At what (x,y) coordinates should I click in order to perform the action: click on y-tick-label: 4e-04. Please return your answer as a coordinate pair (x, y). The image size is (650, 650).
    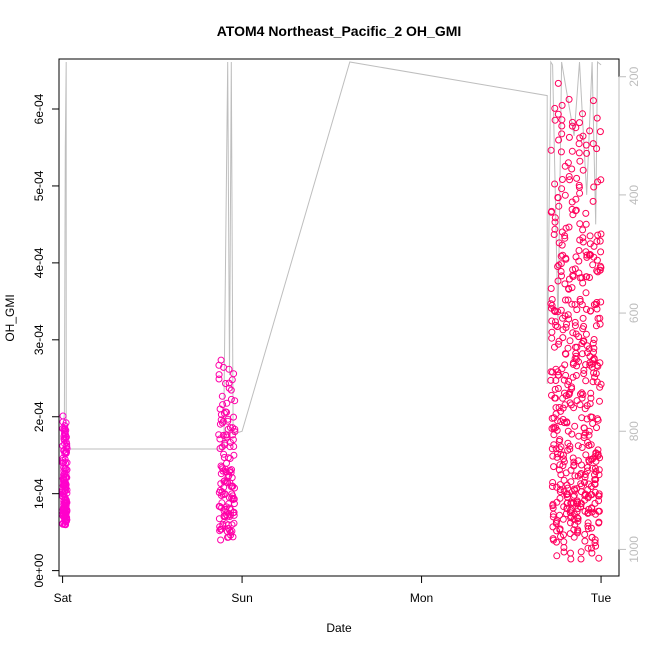
    Looking at the image, I should click on (39, 262).